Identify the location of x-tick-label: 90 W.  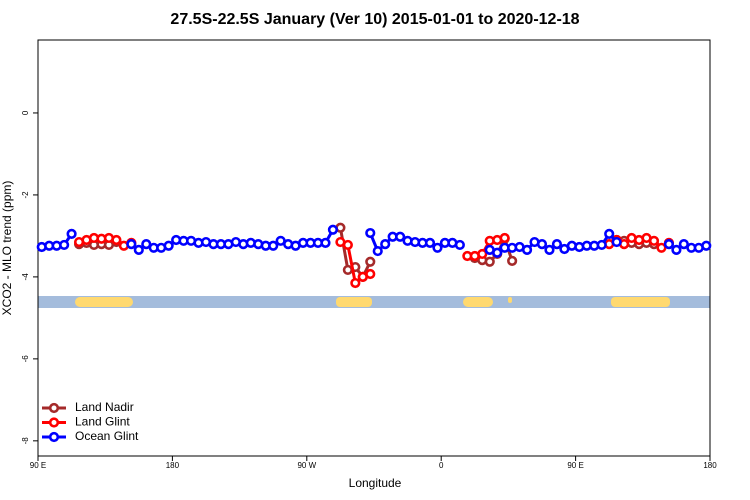
(306, 465).